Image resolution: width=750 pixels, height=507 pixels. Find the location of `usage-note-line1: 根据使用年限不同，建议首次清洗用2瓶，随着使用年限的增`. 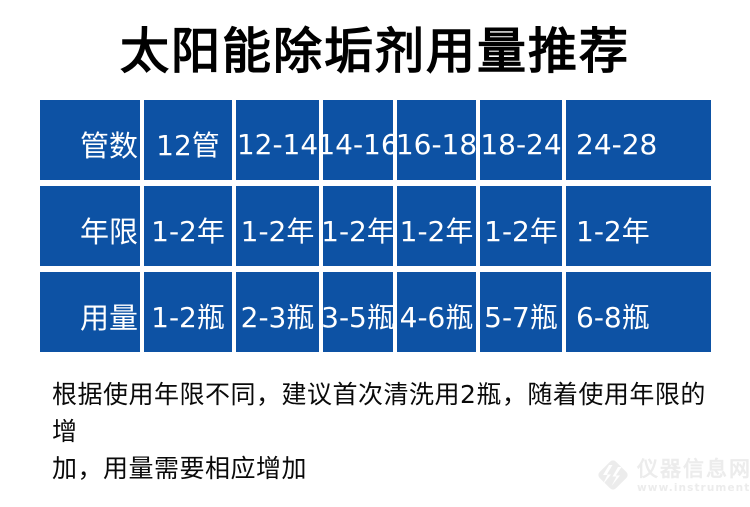

usage-note-line1: 根据使用年限不同，建议首次清洗用2瓶，随着使用年限的增 is located at coordinates (379, 413).